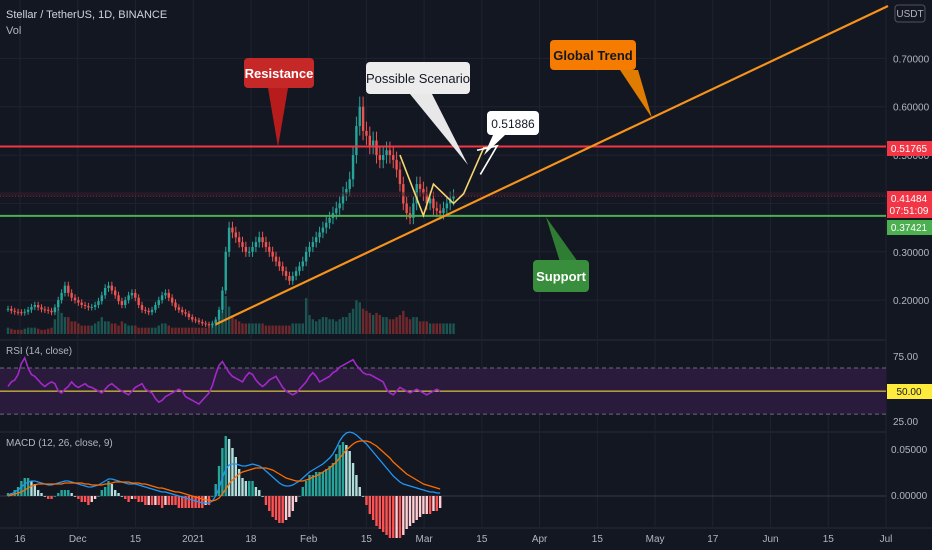 The image size is (932, 550). Describe the element at coordinates (20, 539) in the screenshot. I see `time-tick-label: 16` at that location.